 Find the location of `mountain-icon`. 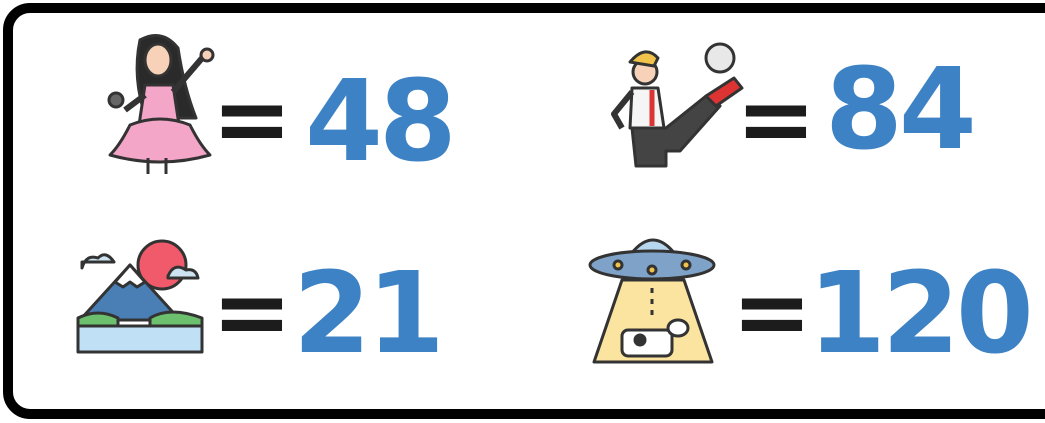

mountain-icon is located at coordinates (140, 296).